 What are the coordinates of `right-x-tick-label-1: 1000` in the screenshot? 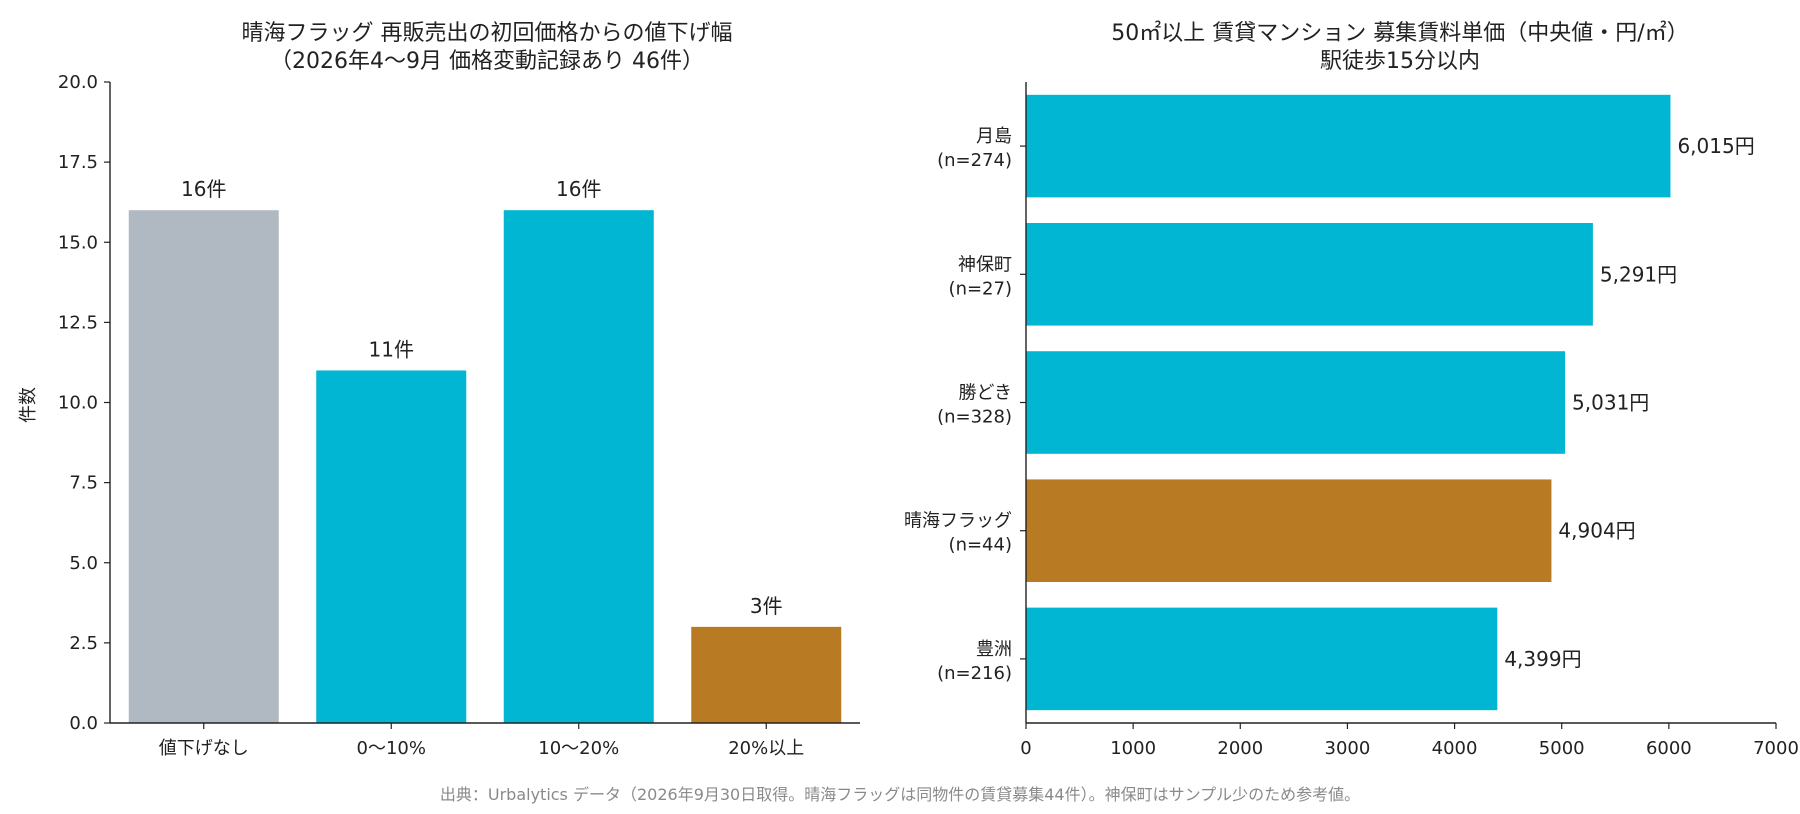 It's located at (1133, 748).